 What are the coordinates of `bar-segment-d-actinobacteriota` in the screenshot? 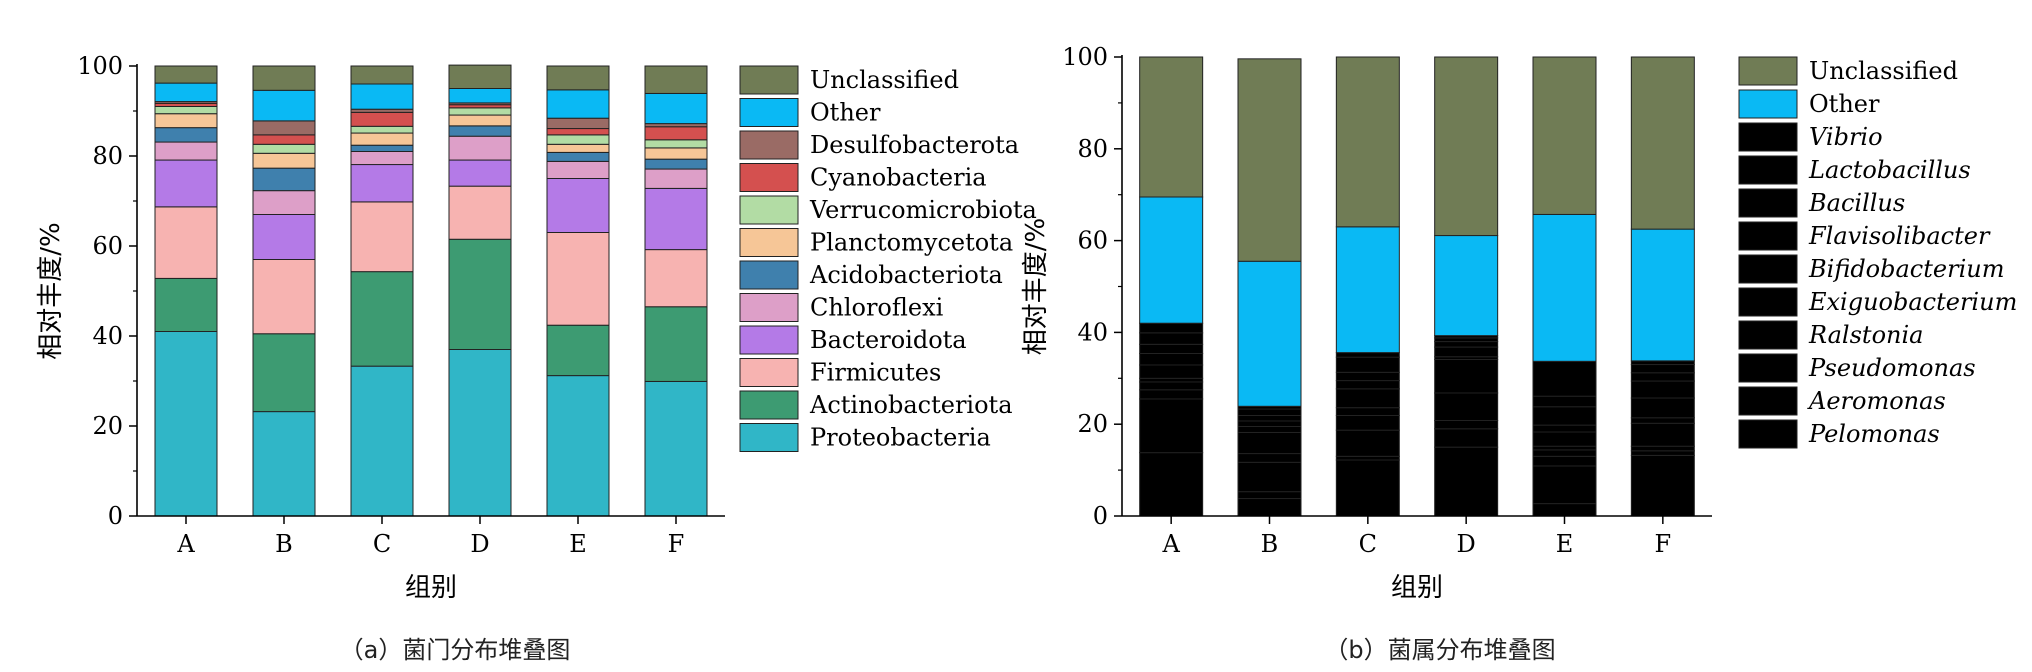 It's located at (480, 294).